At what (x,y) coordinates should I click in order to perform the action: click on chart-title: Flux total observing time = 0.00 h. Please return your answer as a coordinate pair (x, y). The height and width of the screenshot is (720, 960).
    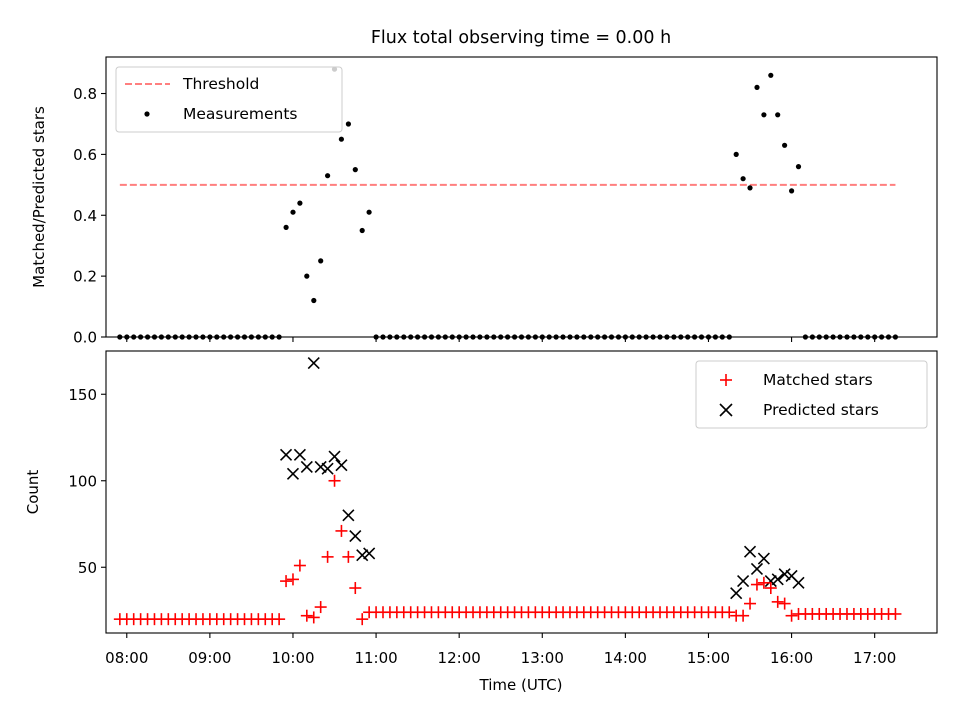
    Looking at the image, I should click on (521, 38).